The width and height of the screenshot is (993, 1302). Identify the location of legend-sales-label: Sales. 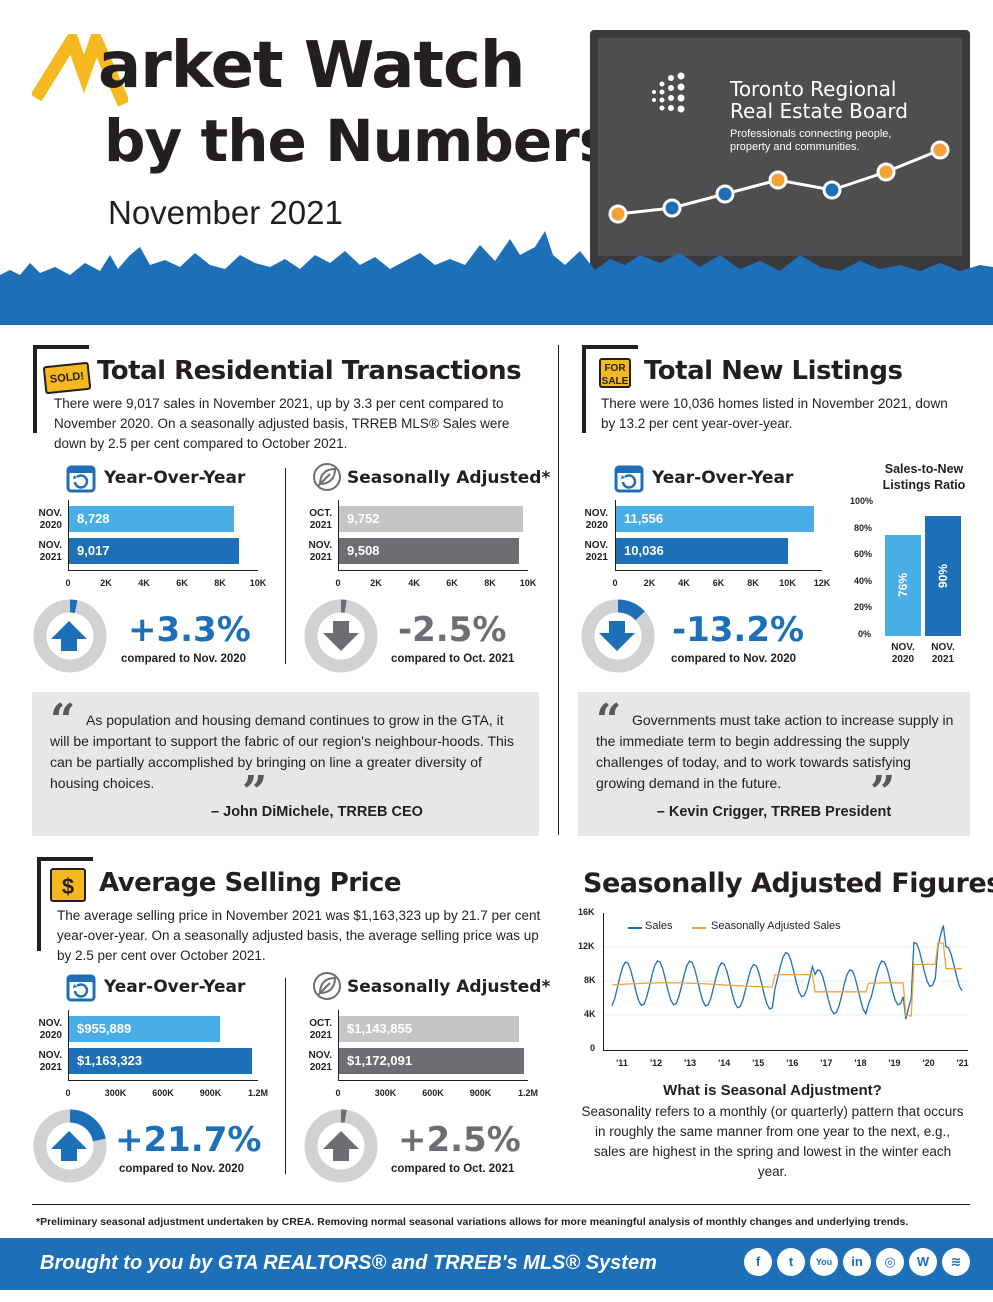
(659, 926).